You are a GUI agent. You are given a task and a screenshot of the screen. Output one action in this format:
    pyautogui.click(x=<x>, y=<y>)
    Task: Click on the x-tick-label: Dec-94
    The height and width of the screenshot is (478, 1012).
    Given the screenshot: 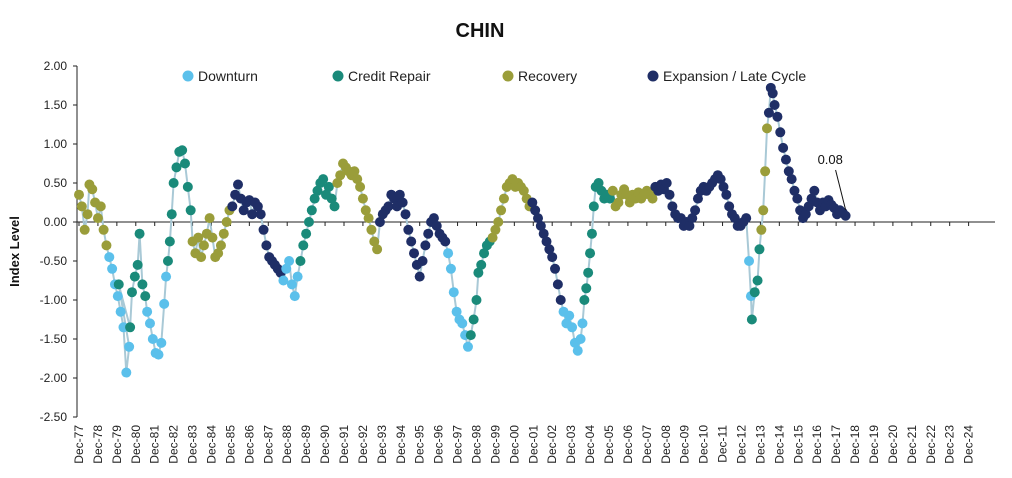 What is the action you would take?
    pyautogui.click(x=401, y=444)
    